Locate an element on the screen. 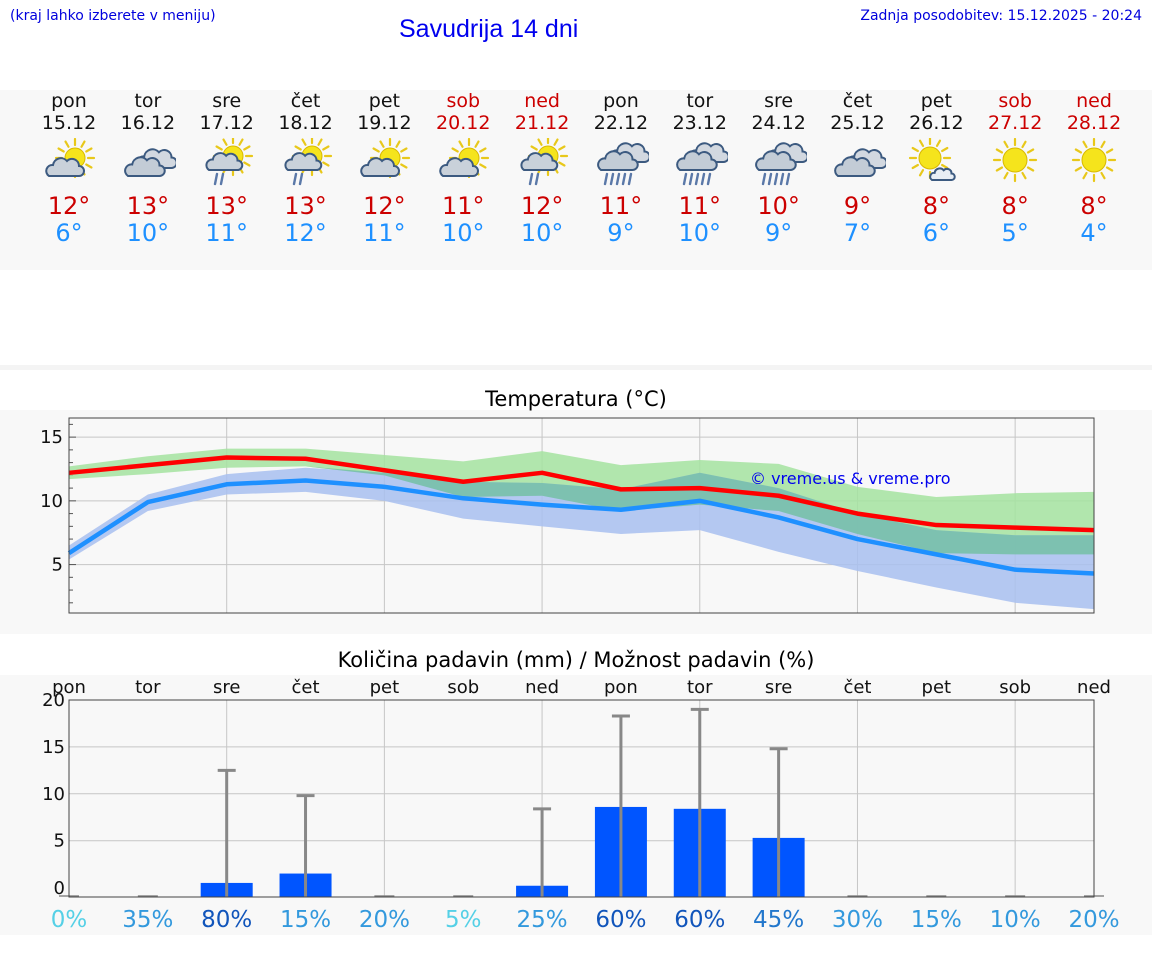  day-column: pet 19.12 12° 11° is located at coordinates (384, 168).